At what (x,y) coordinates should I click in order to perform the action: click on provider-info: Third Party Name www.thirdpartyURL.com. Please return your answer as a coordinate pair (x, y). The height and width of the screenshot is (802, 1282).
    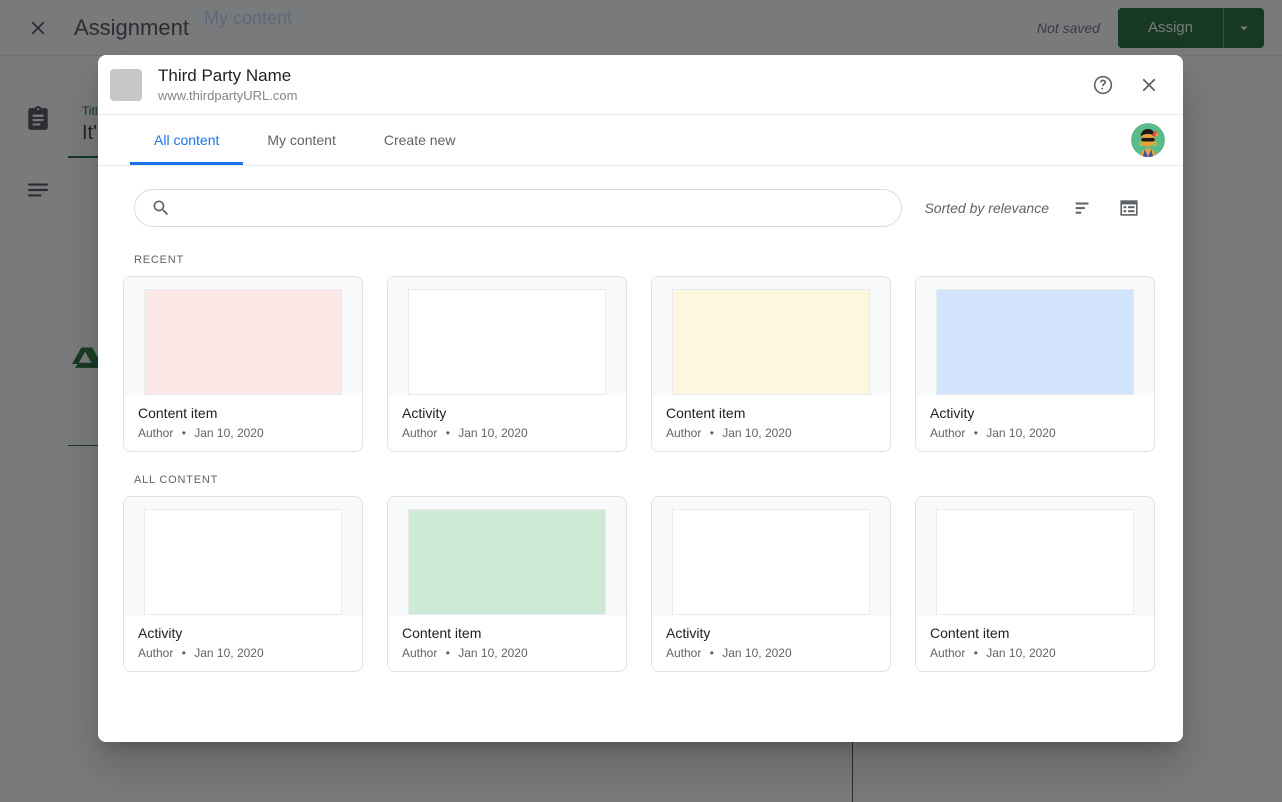
    Looking at the image, I should click on (227, 85).